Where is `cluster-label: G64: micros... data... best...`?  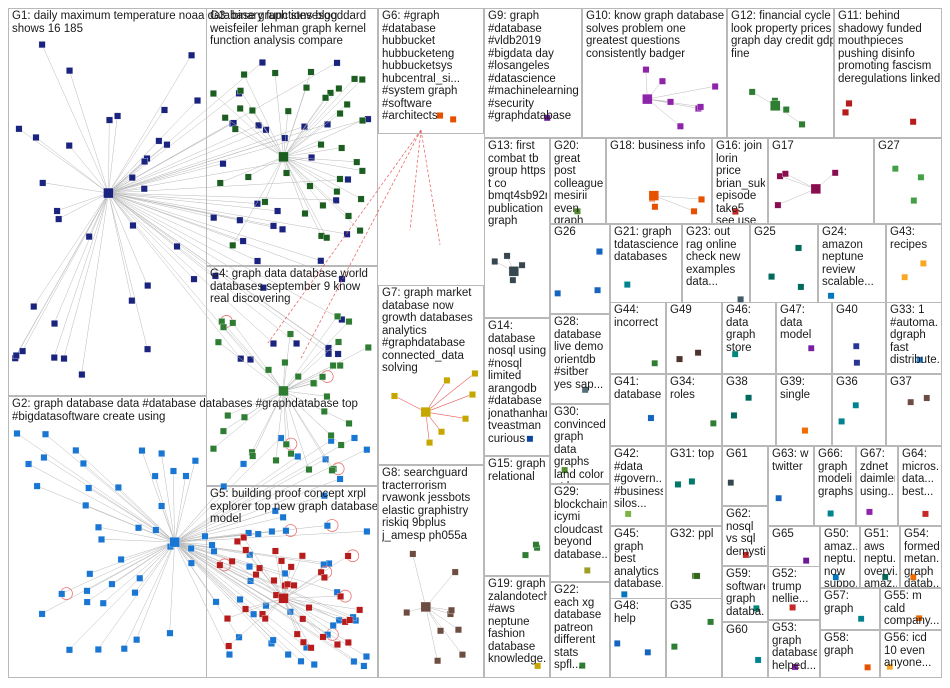 cluster-label: G64: micros... data... best... is located at coordinates (920, 473).